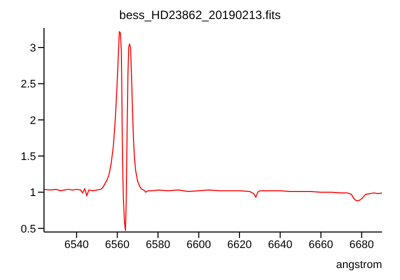  Describe the element at coordinates (198, 244) in the screenshot. I see `x-tick-label: 6600` at that location.